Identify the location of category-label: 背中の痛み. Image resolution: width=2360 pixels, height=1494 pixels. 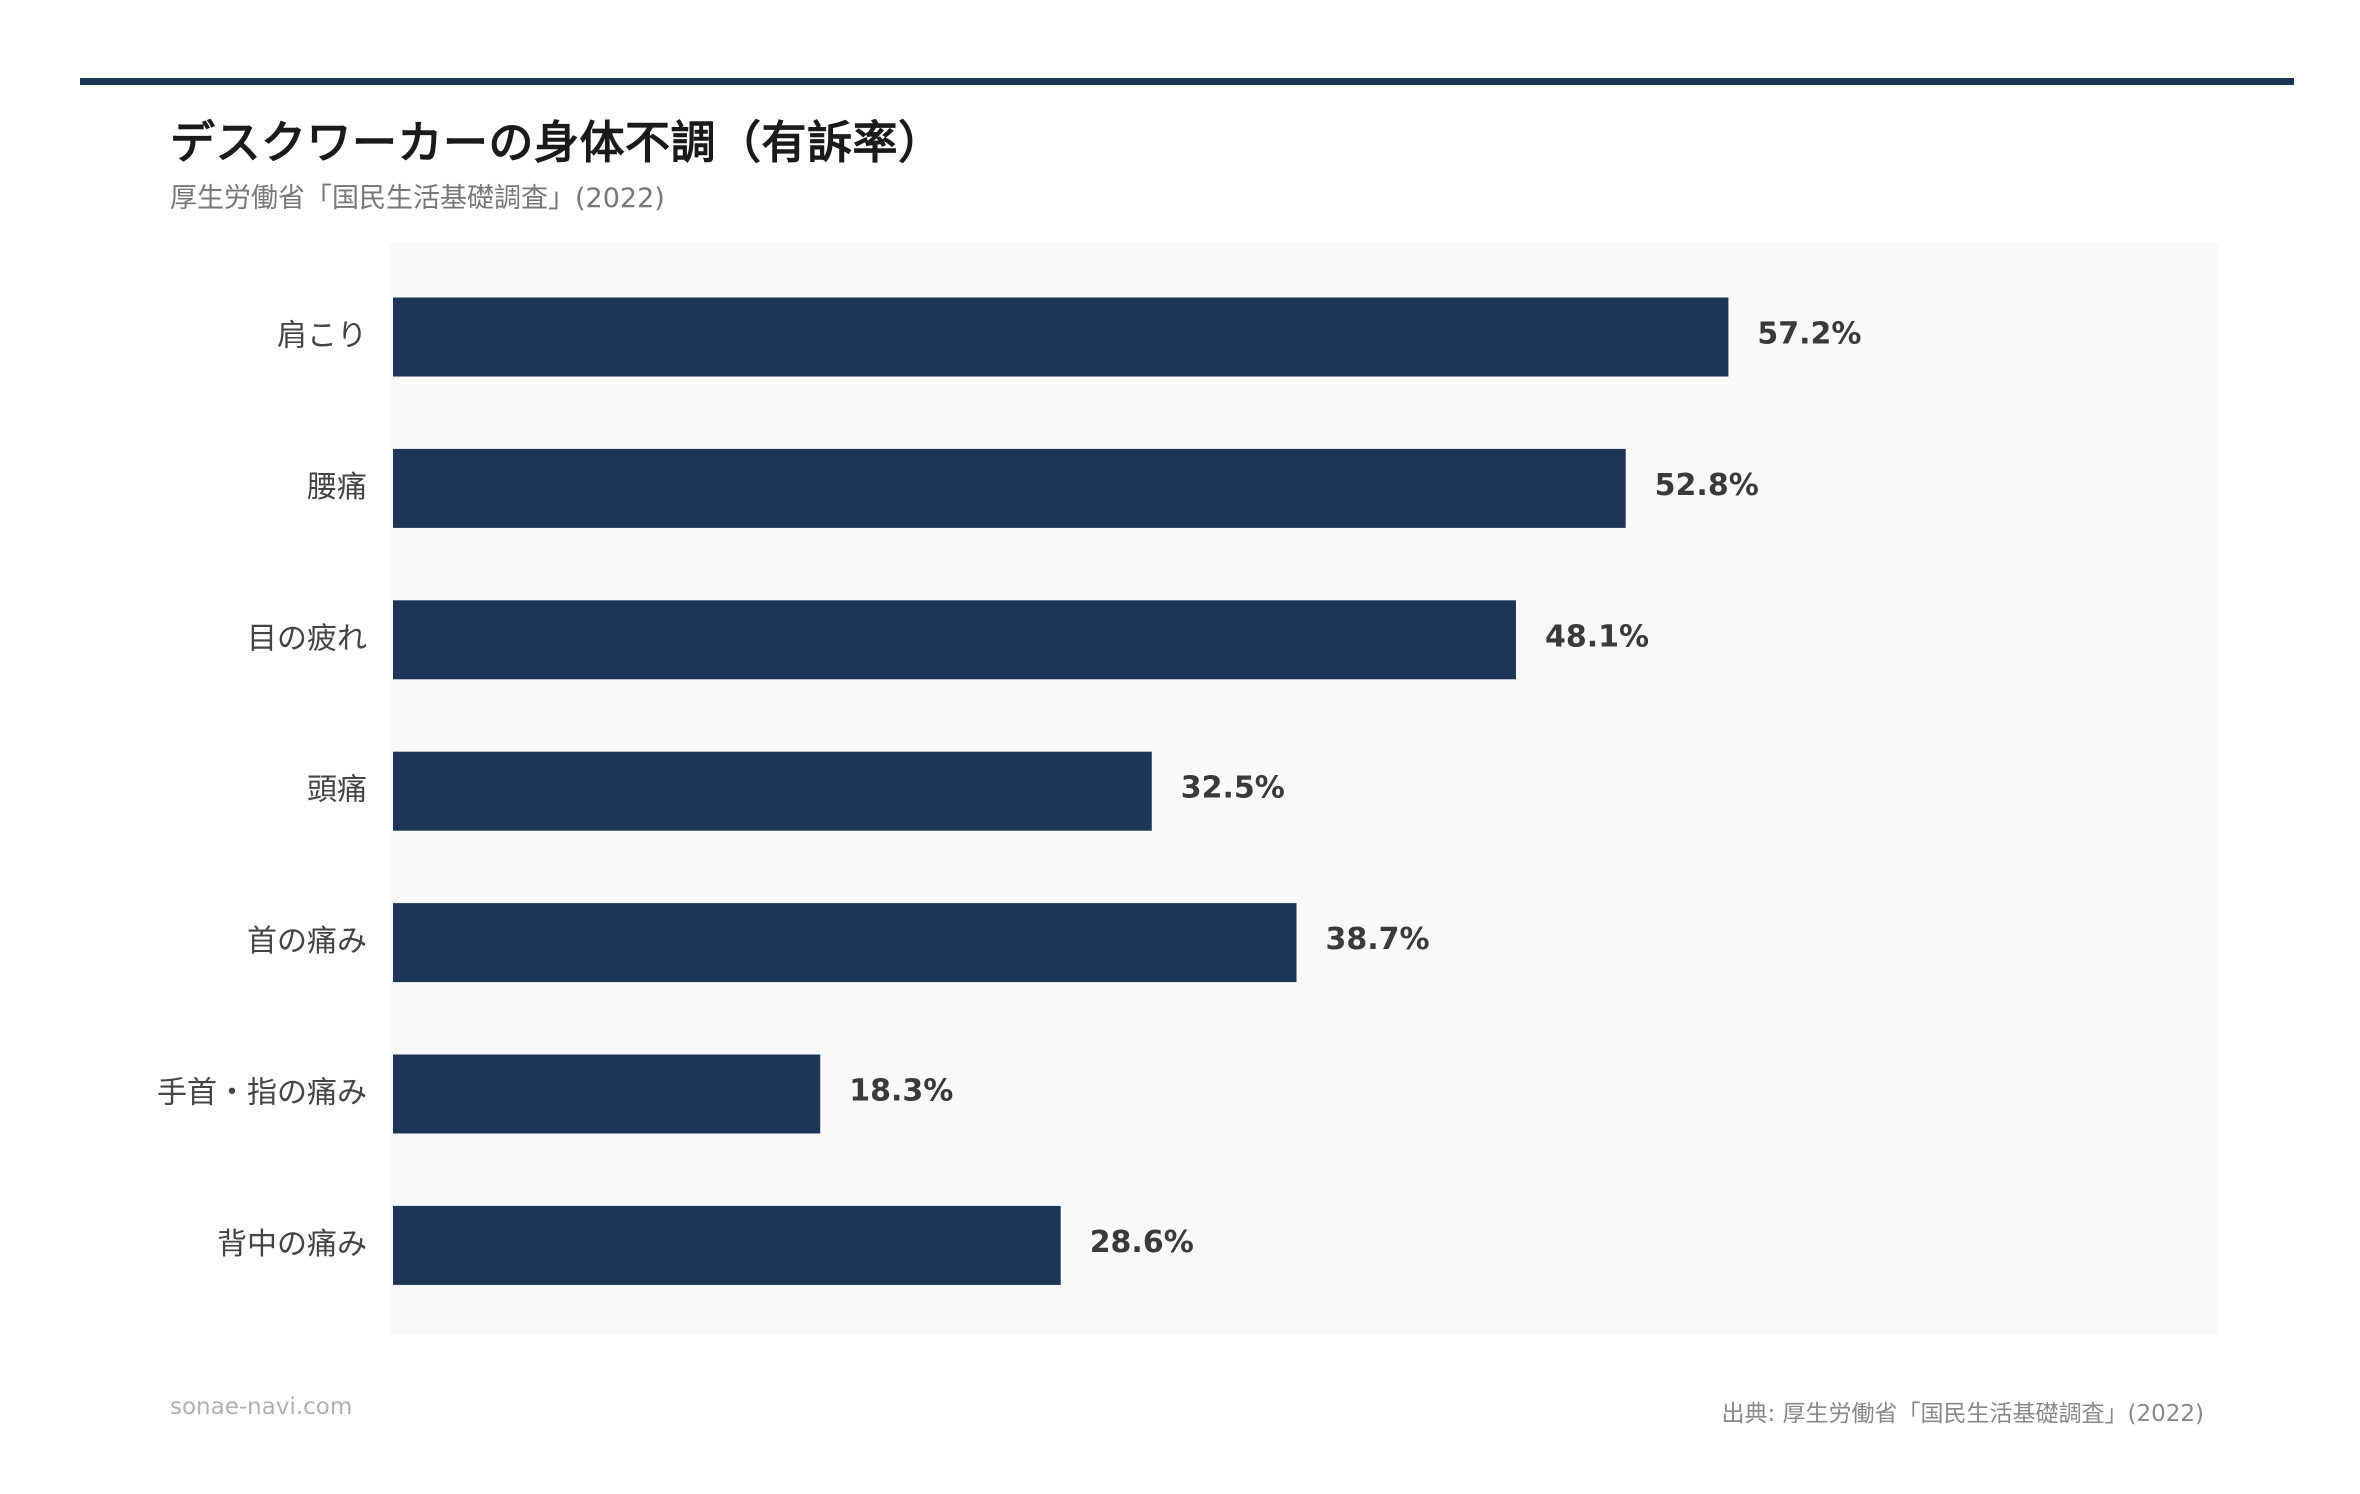
(292, 1244).